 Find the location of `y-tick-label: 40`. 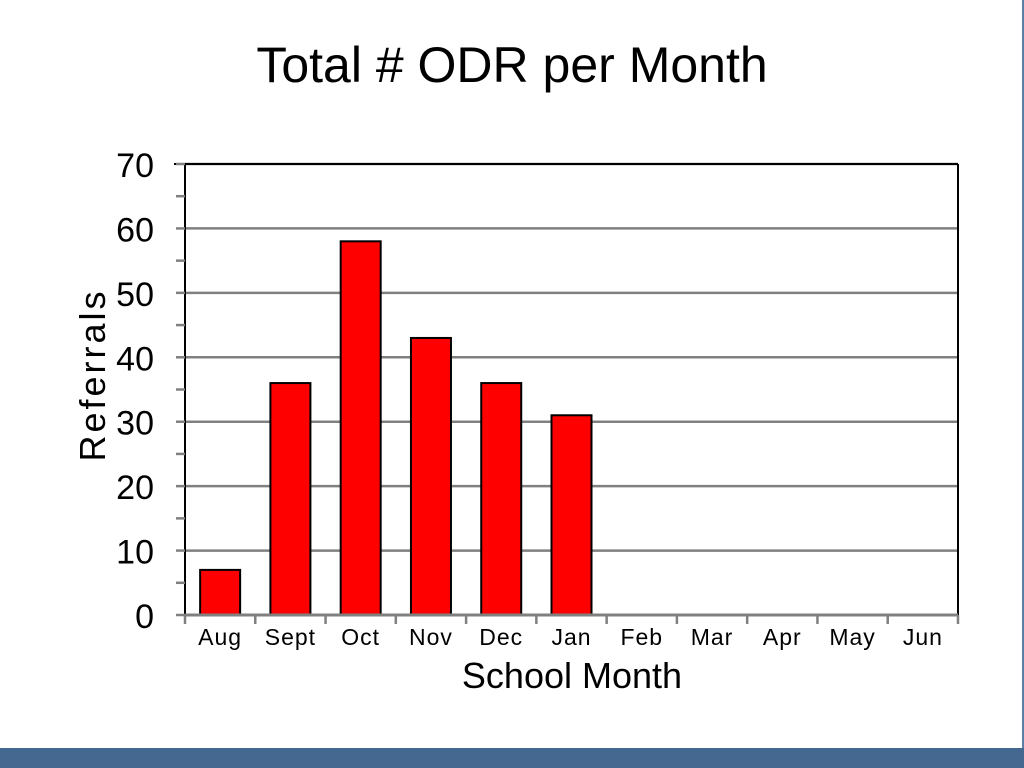

y-tick-label: 40 is located at coordinates (135, 359).